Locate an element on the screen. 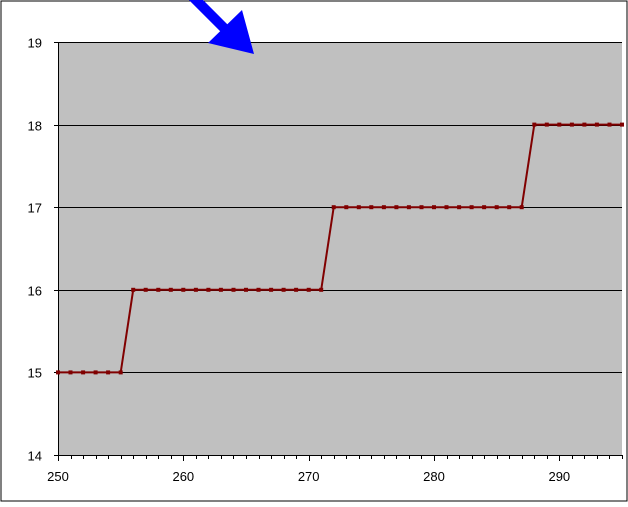  y-tick-label: 15 is located at coordinates (35, 373).